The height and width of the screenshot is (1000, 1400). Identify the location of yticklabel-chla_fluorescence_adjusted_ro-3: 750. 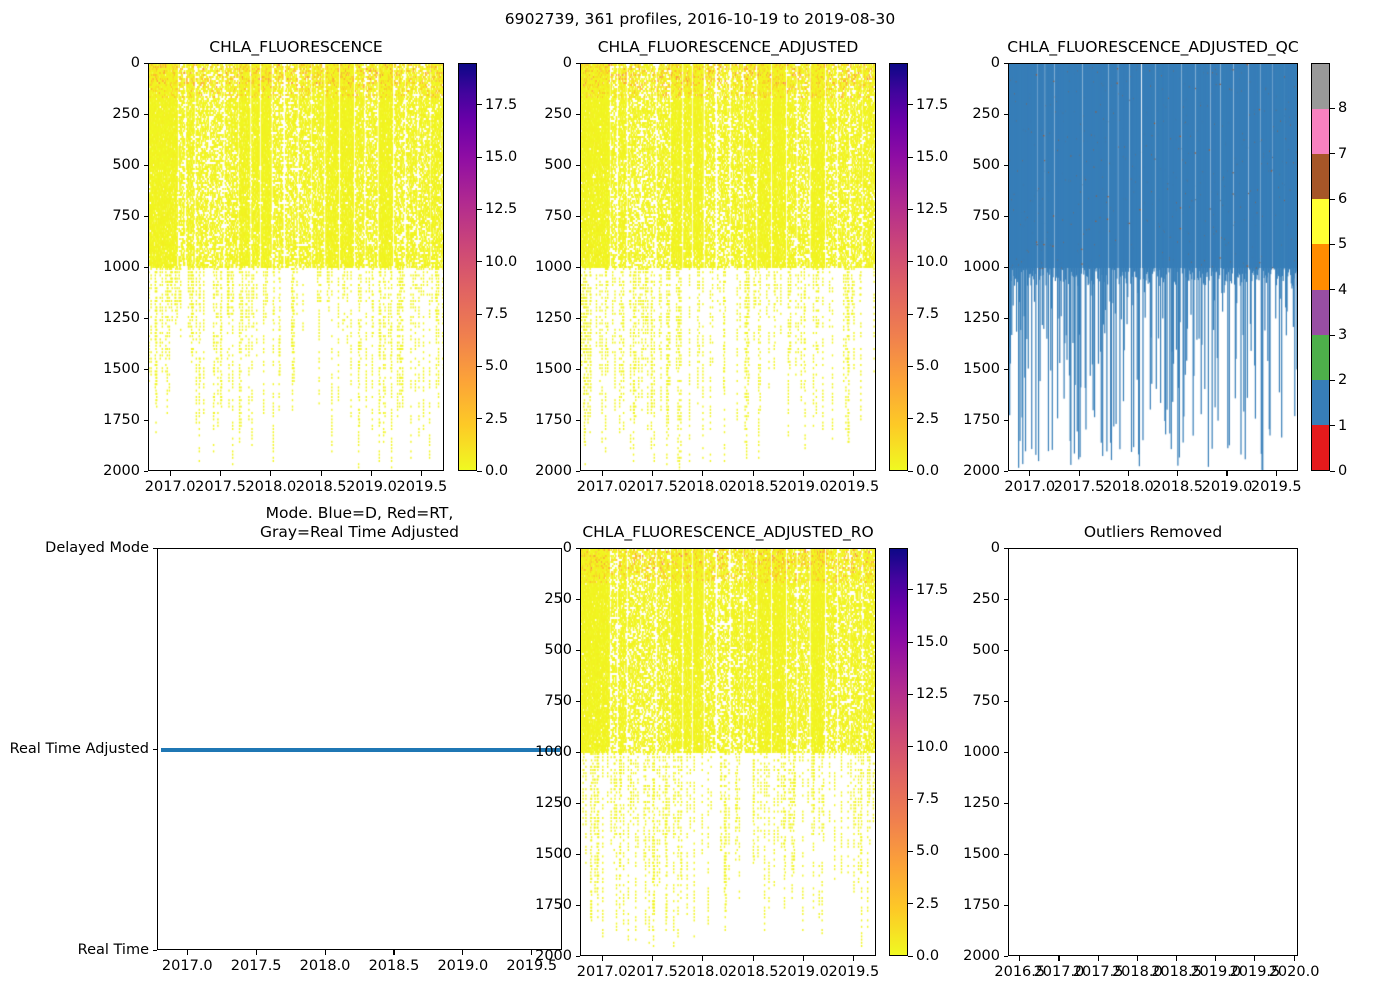
(558, 701).